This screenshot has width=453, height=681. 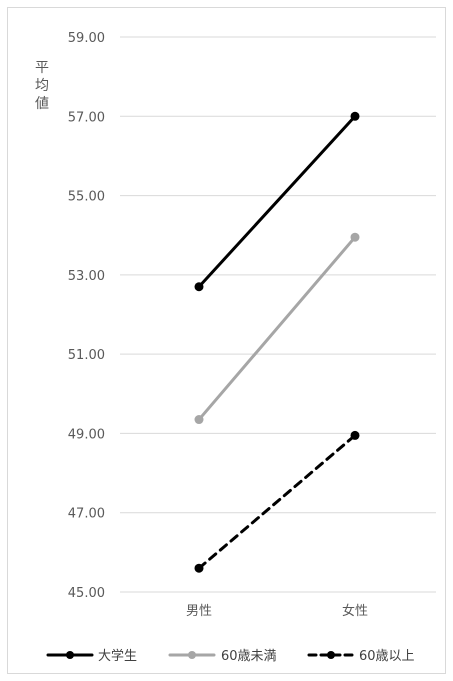 What do you see at coordinates (86, 276) in the screenshot?
I see `y-tick-label: 53.00` at bounding box center [86, 276].